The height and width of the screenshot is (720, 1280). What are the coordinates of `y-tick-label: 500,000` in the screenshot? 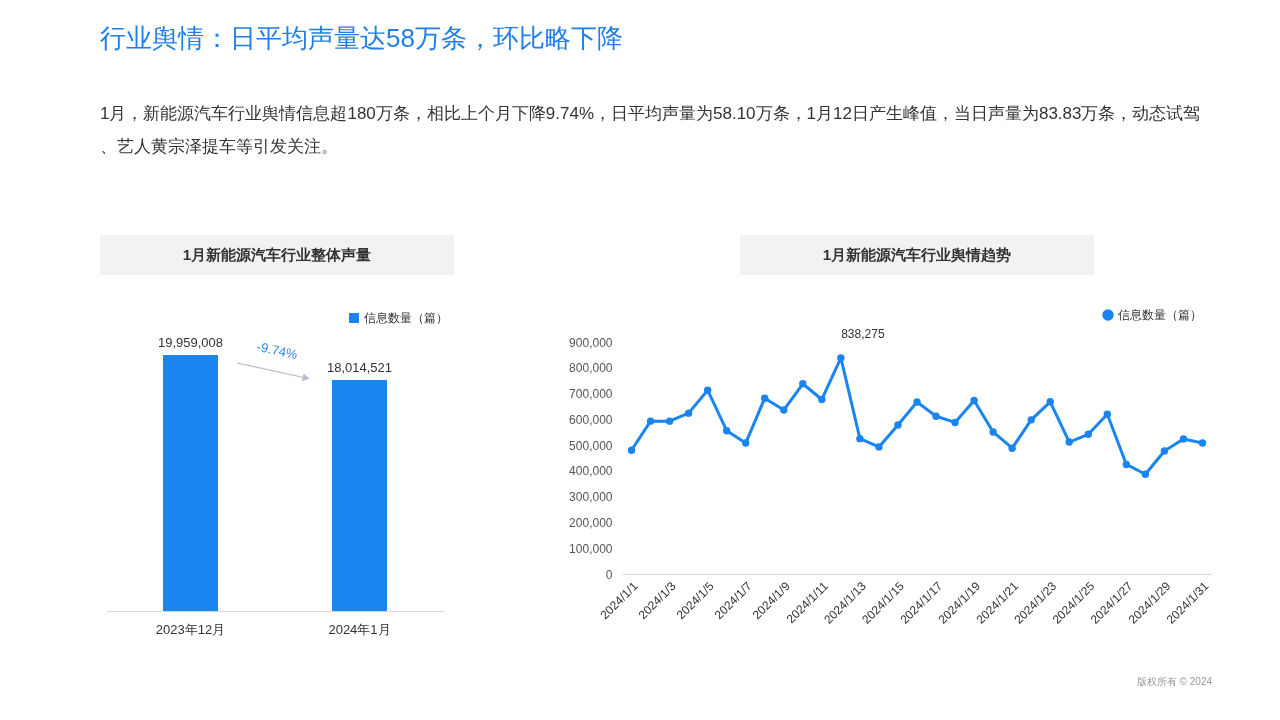 It's located at (591, 445).